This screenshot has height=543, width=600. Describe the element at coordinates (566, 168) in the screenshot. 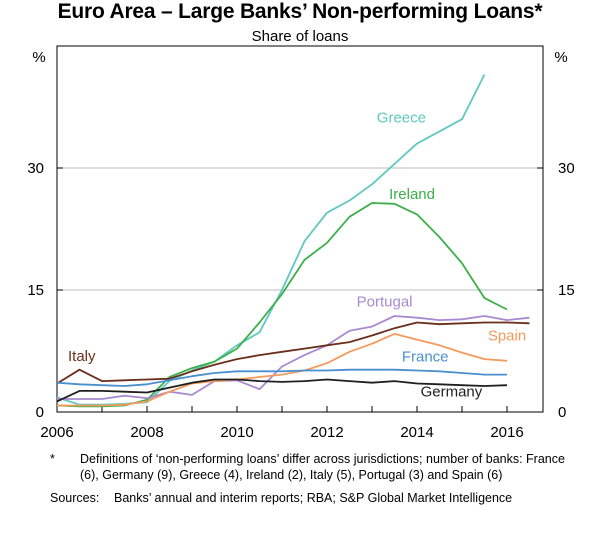

I see `y-tick-label-right: 30` at that location.